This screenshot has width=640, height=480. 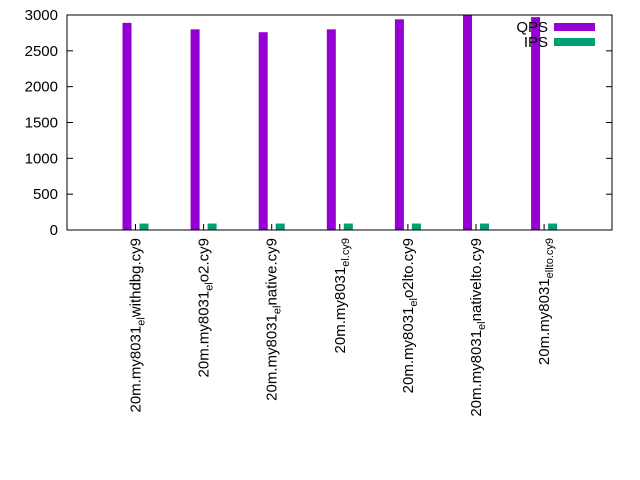 What do you see at coordinates (41, 87) in the screenshot?
I see `y-tick-label: 2000` at bounding box center [41, 87].